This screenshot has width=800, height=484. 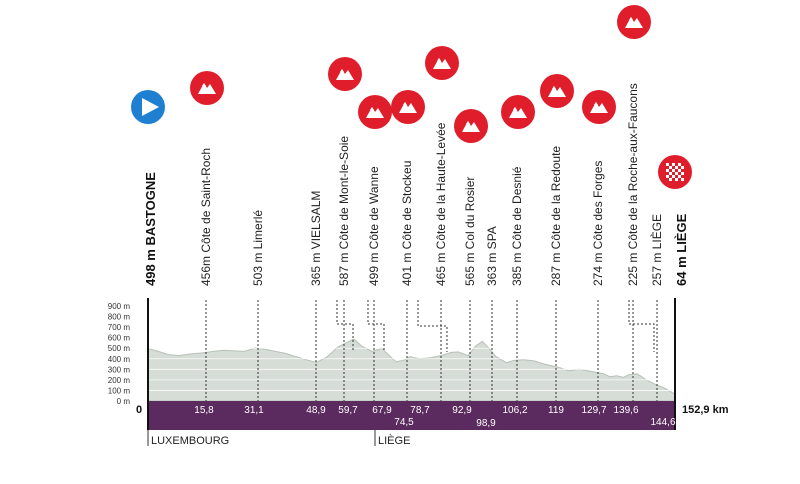 I want to click on y-tick-label: 200 m, so click(x=119, y=380).